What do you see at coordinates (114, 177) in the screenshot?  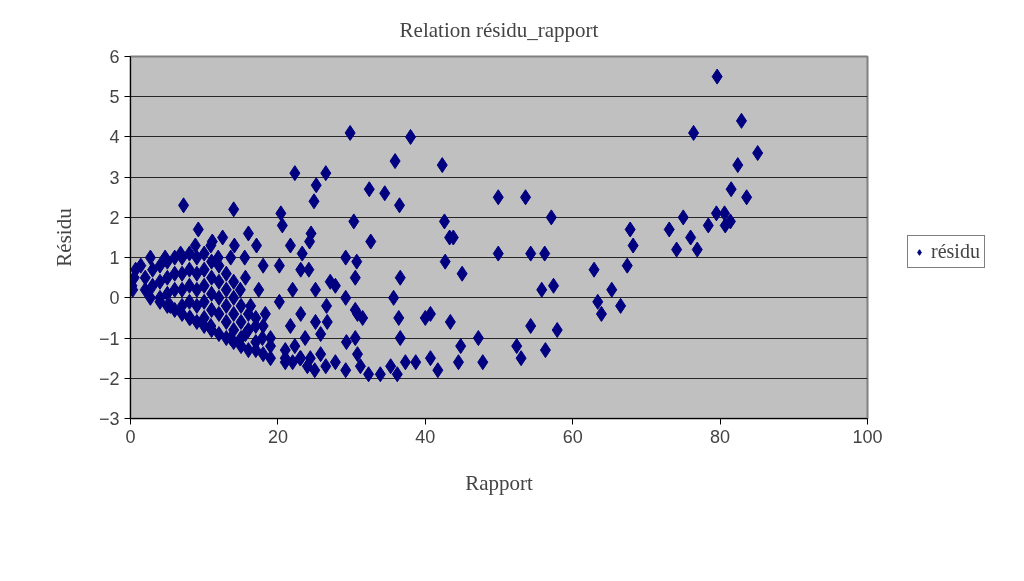 I see `y-tick-label: 3` at bounding box center [114, 177].